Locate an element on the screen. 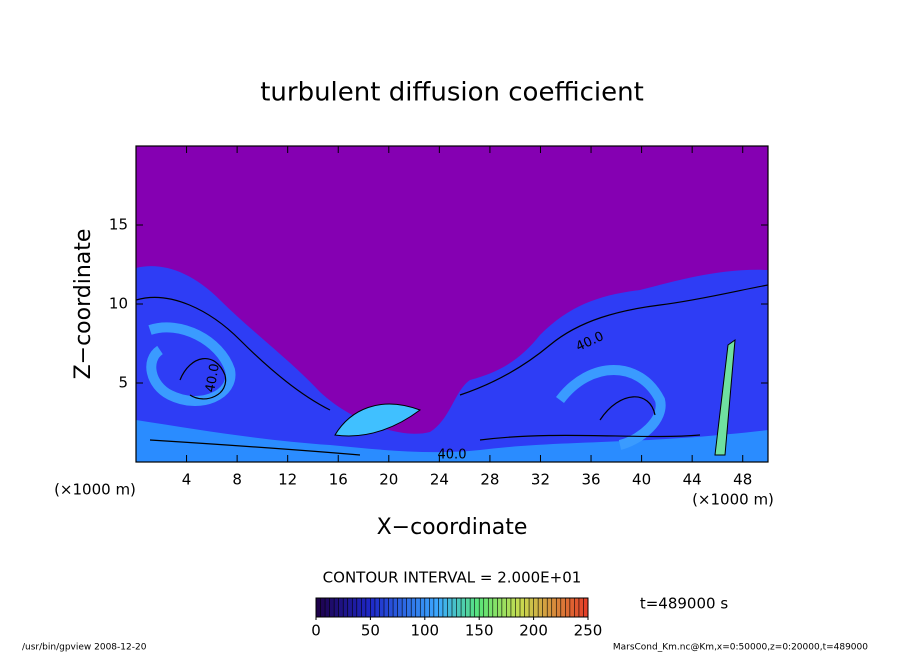  x-tick-label: 8 is located at coordinates (237, 480).